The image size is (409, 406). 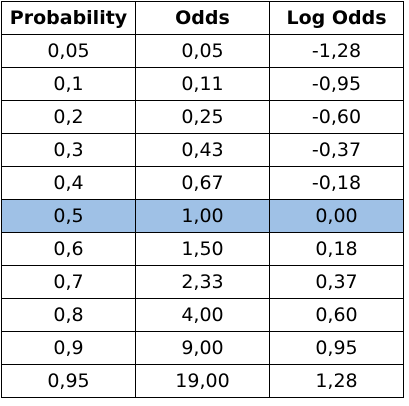 I want to click on table-row: 0,9 9,00 0,95, so click(x=202, y=348).